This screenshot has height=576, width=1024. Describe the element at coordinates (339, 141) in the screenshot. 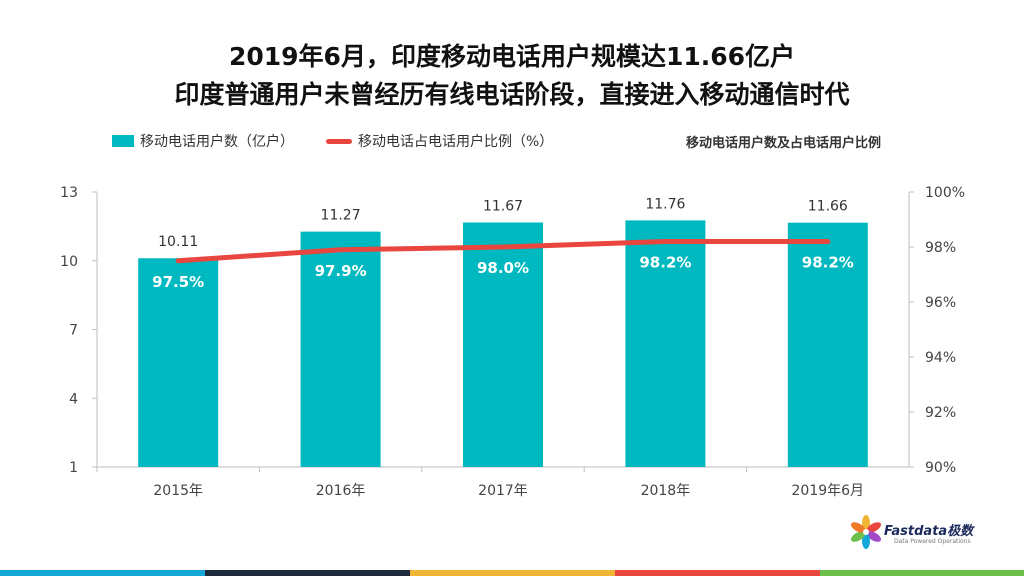

I see `legend-swatch-line` at that location.